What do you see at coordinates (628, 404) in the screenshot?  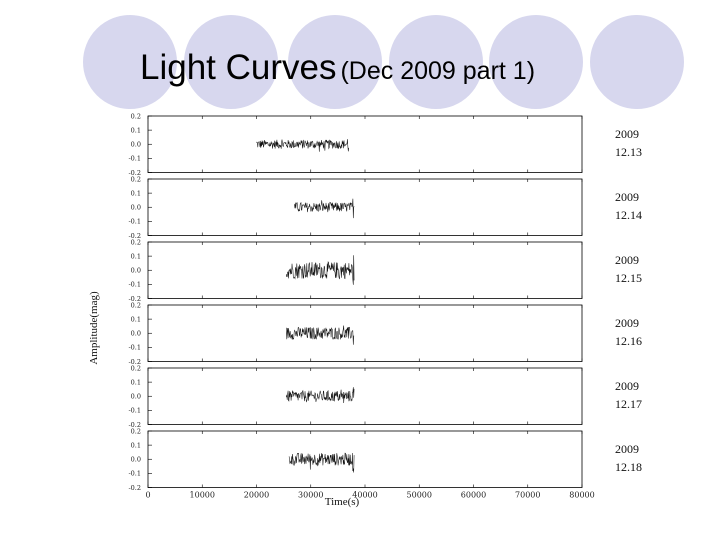 I see `date-label-day: 12.17` at bounding box center [628, 404].